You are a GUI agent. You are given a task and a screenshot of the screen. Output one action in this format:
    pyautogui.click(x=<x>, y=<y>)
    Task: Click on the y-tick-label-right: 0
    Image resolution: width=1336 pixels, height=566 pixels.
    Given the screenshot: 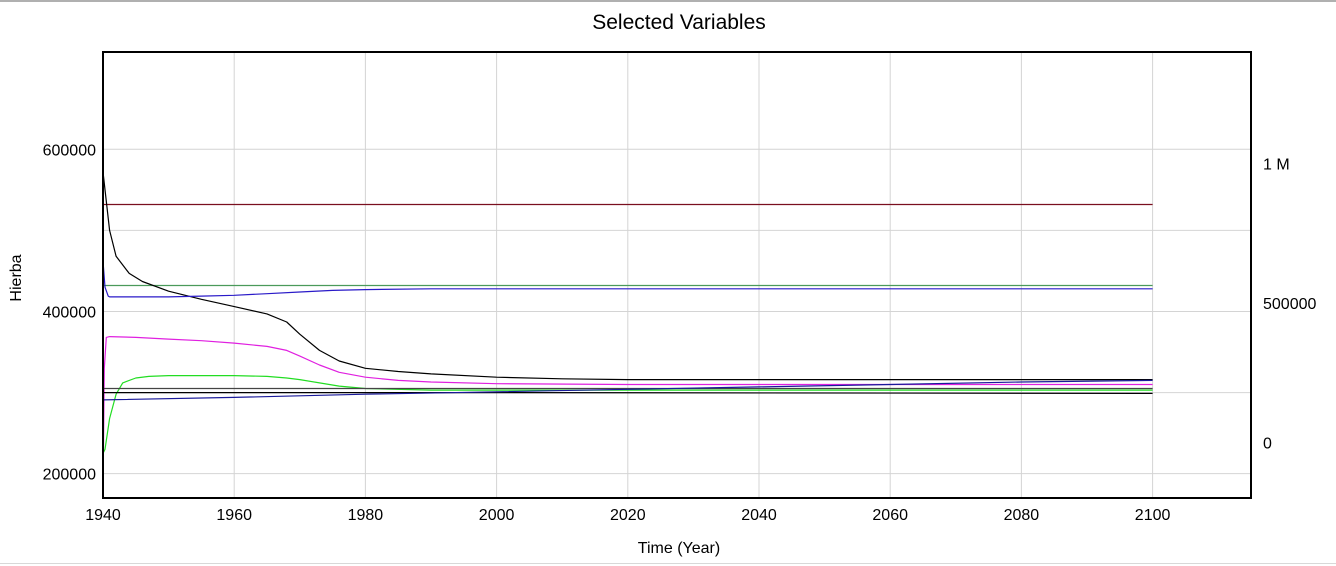 What is the action you would take?
    pyautogui.click(x=1267, y=443)
    